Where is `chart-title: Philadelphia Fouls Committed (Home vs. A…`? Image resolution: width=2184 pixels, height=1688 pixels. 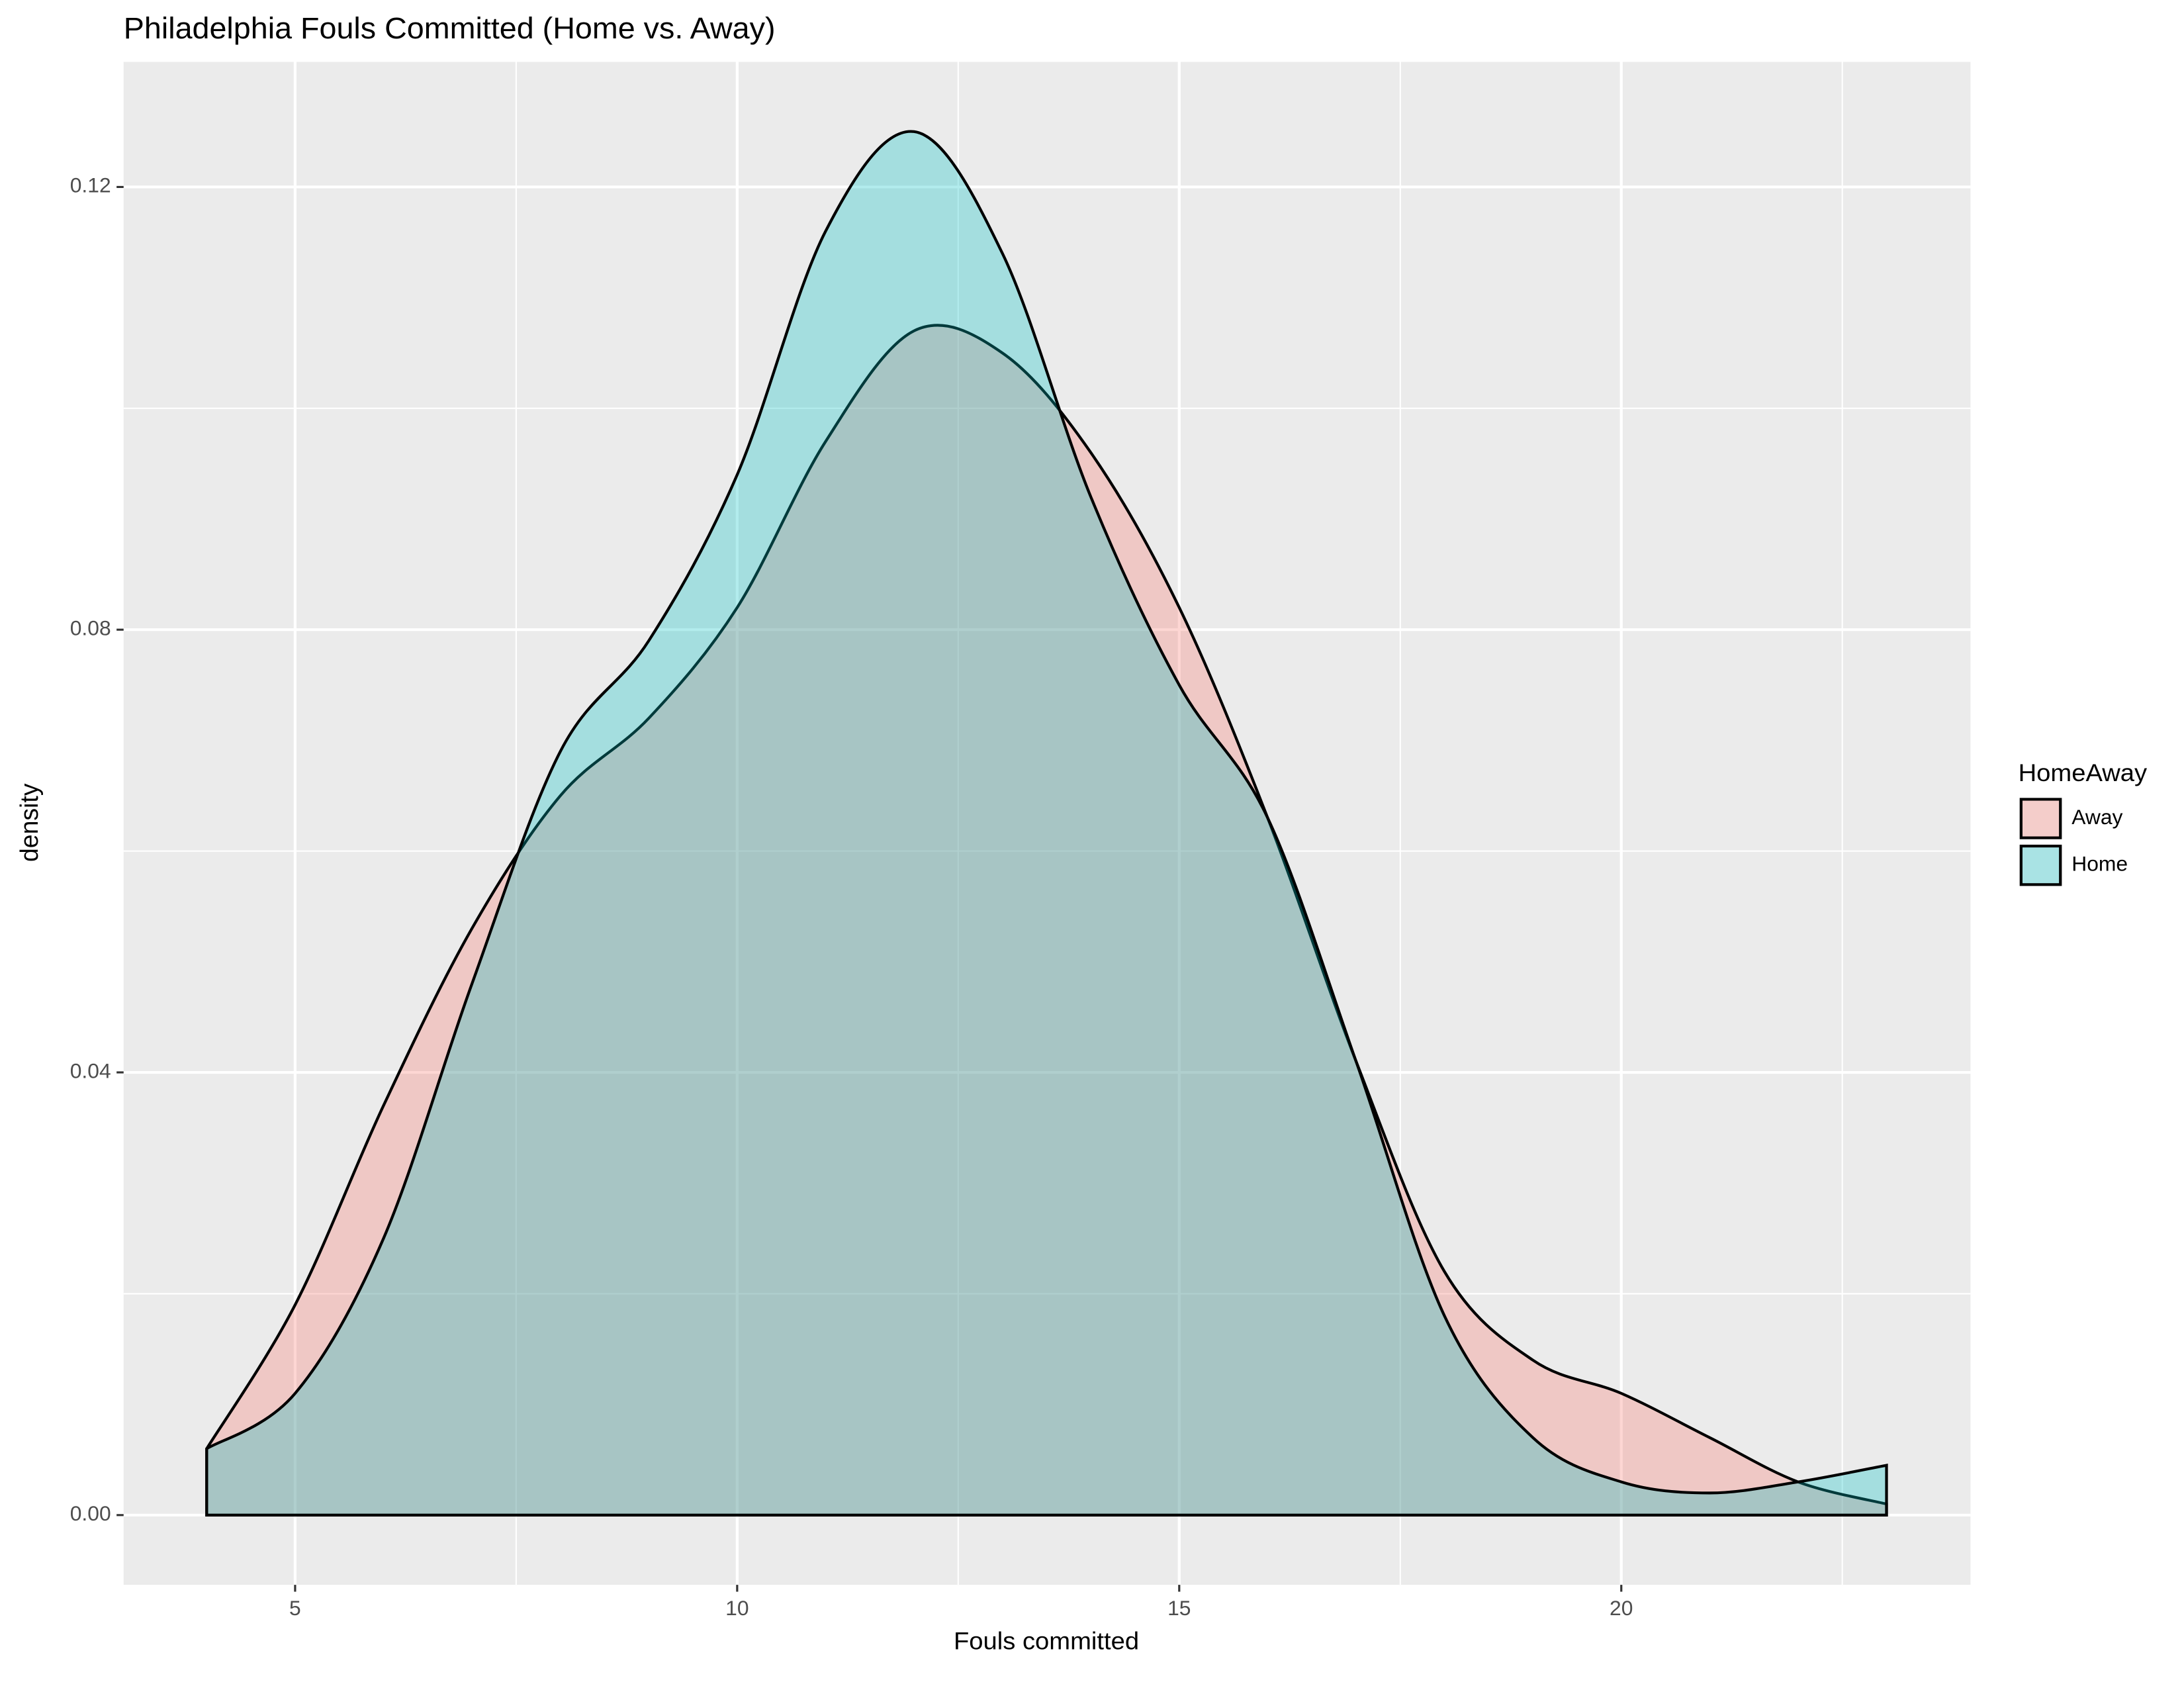 chart-title: Philadelphia Fouls Committed (Home vs. A… is located at coordinates (450, 27).